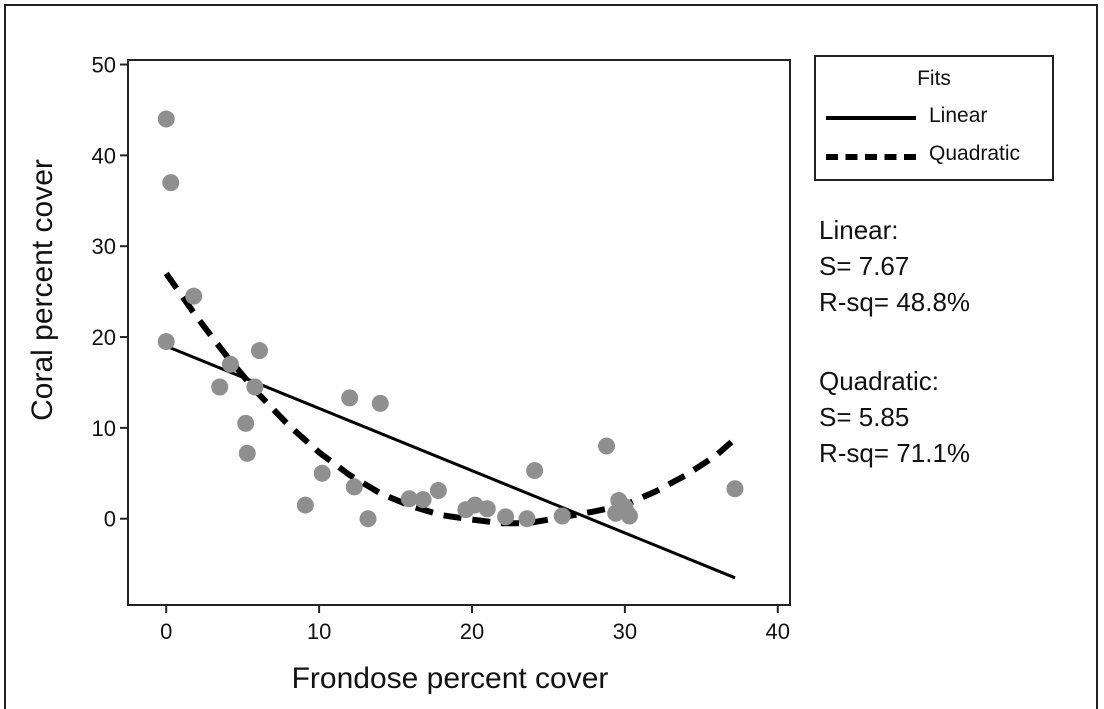 This screenshot has height=709, width=1104. What do you see at coordinates (104, 246) in the screenshot?
I see `y-tick-label: 30` at bounding box center [104, 246].